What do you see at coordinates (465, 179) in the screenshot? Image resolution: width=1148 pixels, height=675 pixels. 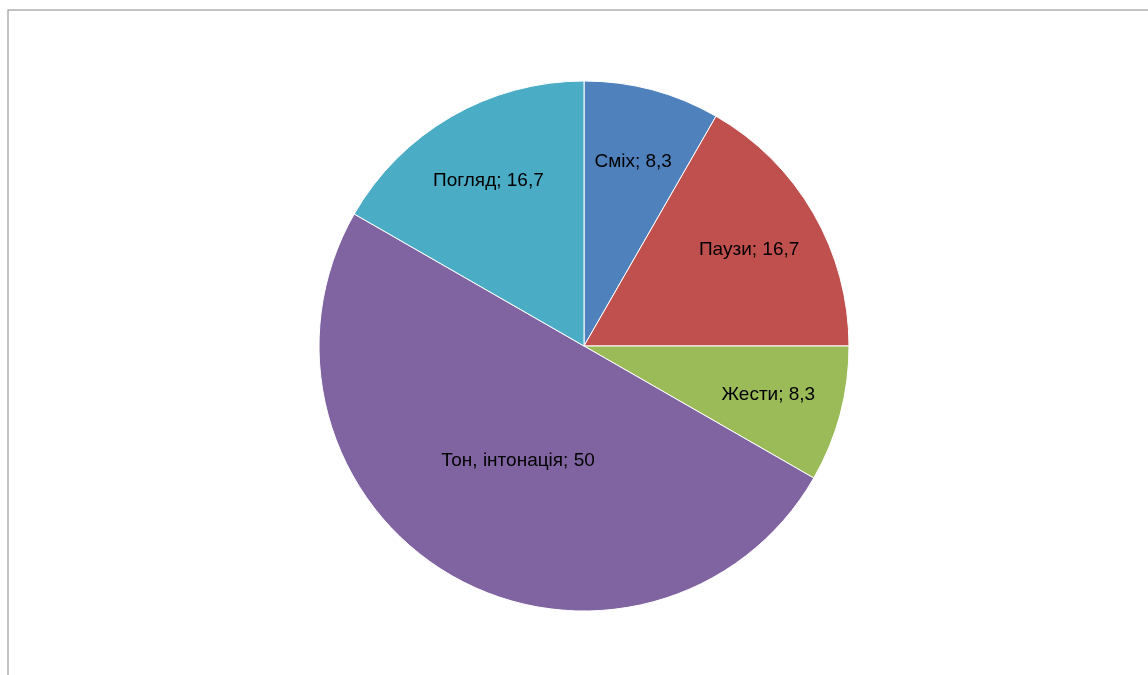 I see `slice-label: Погляд` at bounding box center [465, 179].